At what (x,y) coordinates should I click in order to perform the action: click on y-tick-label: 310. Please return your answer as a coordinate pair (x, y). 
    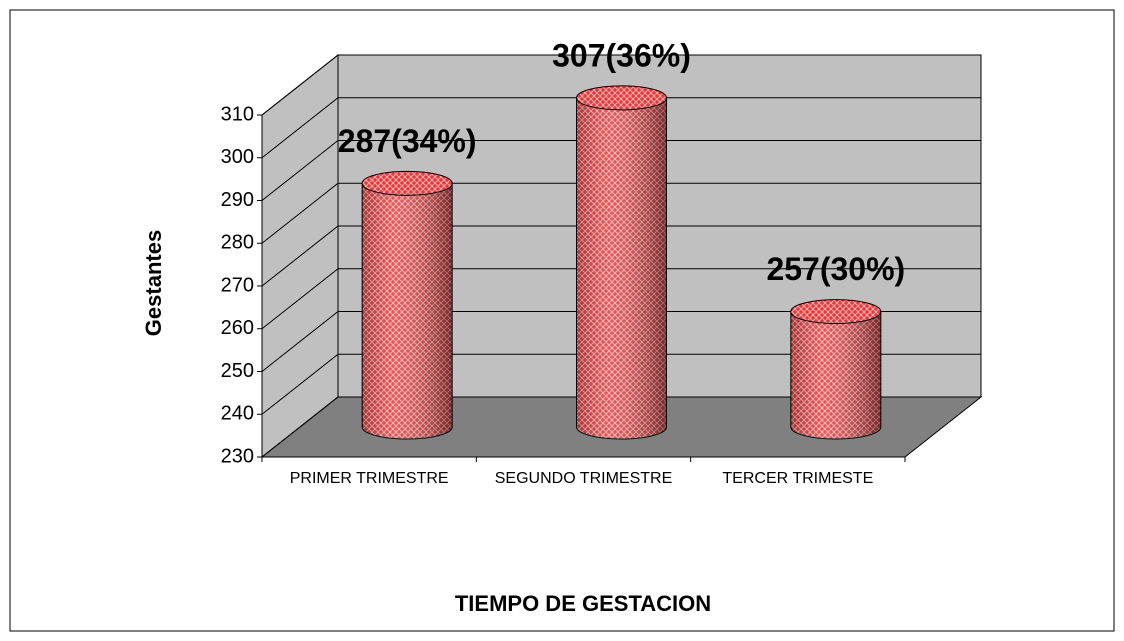
    Looking at the image, I should click on (237, 114).